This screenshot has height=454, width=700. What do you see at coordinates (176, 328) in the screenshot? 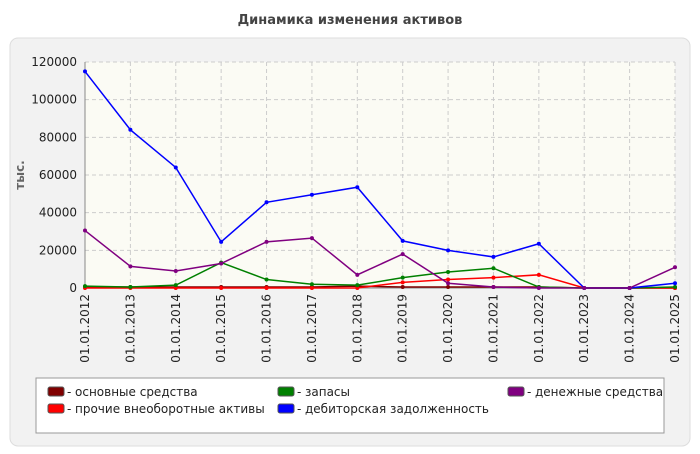
I see `x-tick-label: 01.01.2014` at bounding box center [176, 328].